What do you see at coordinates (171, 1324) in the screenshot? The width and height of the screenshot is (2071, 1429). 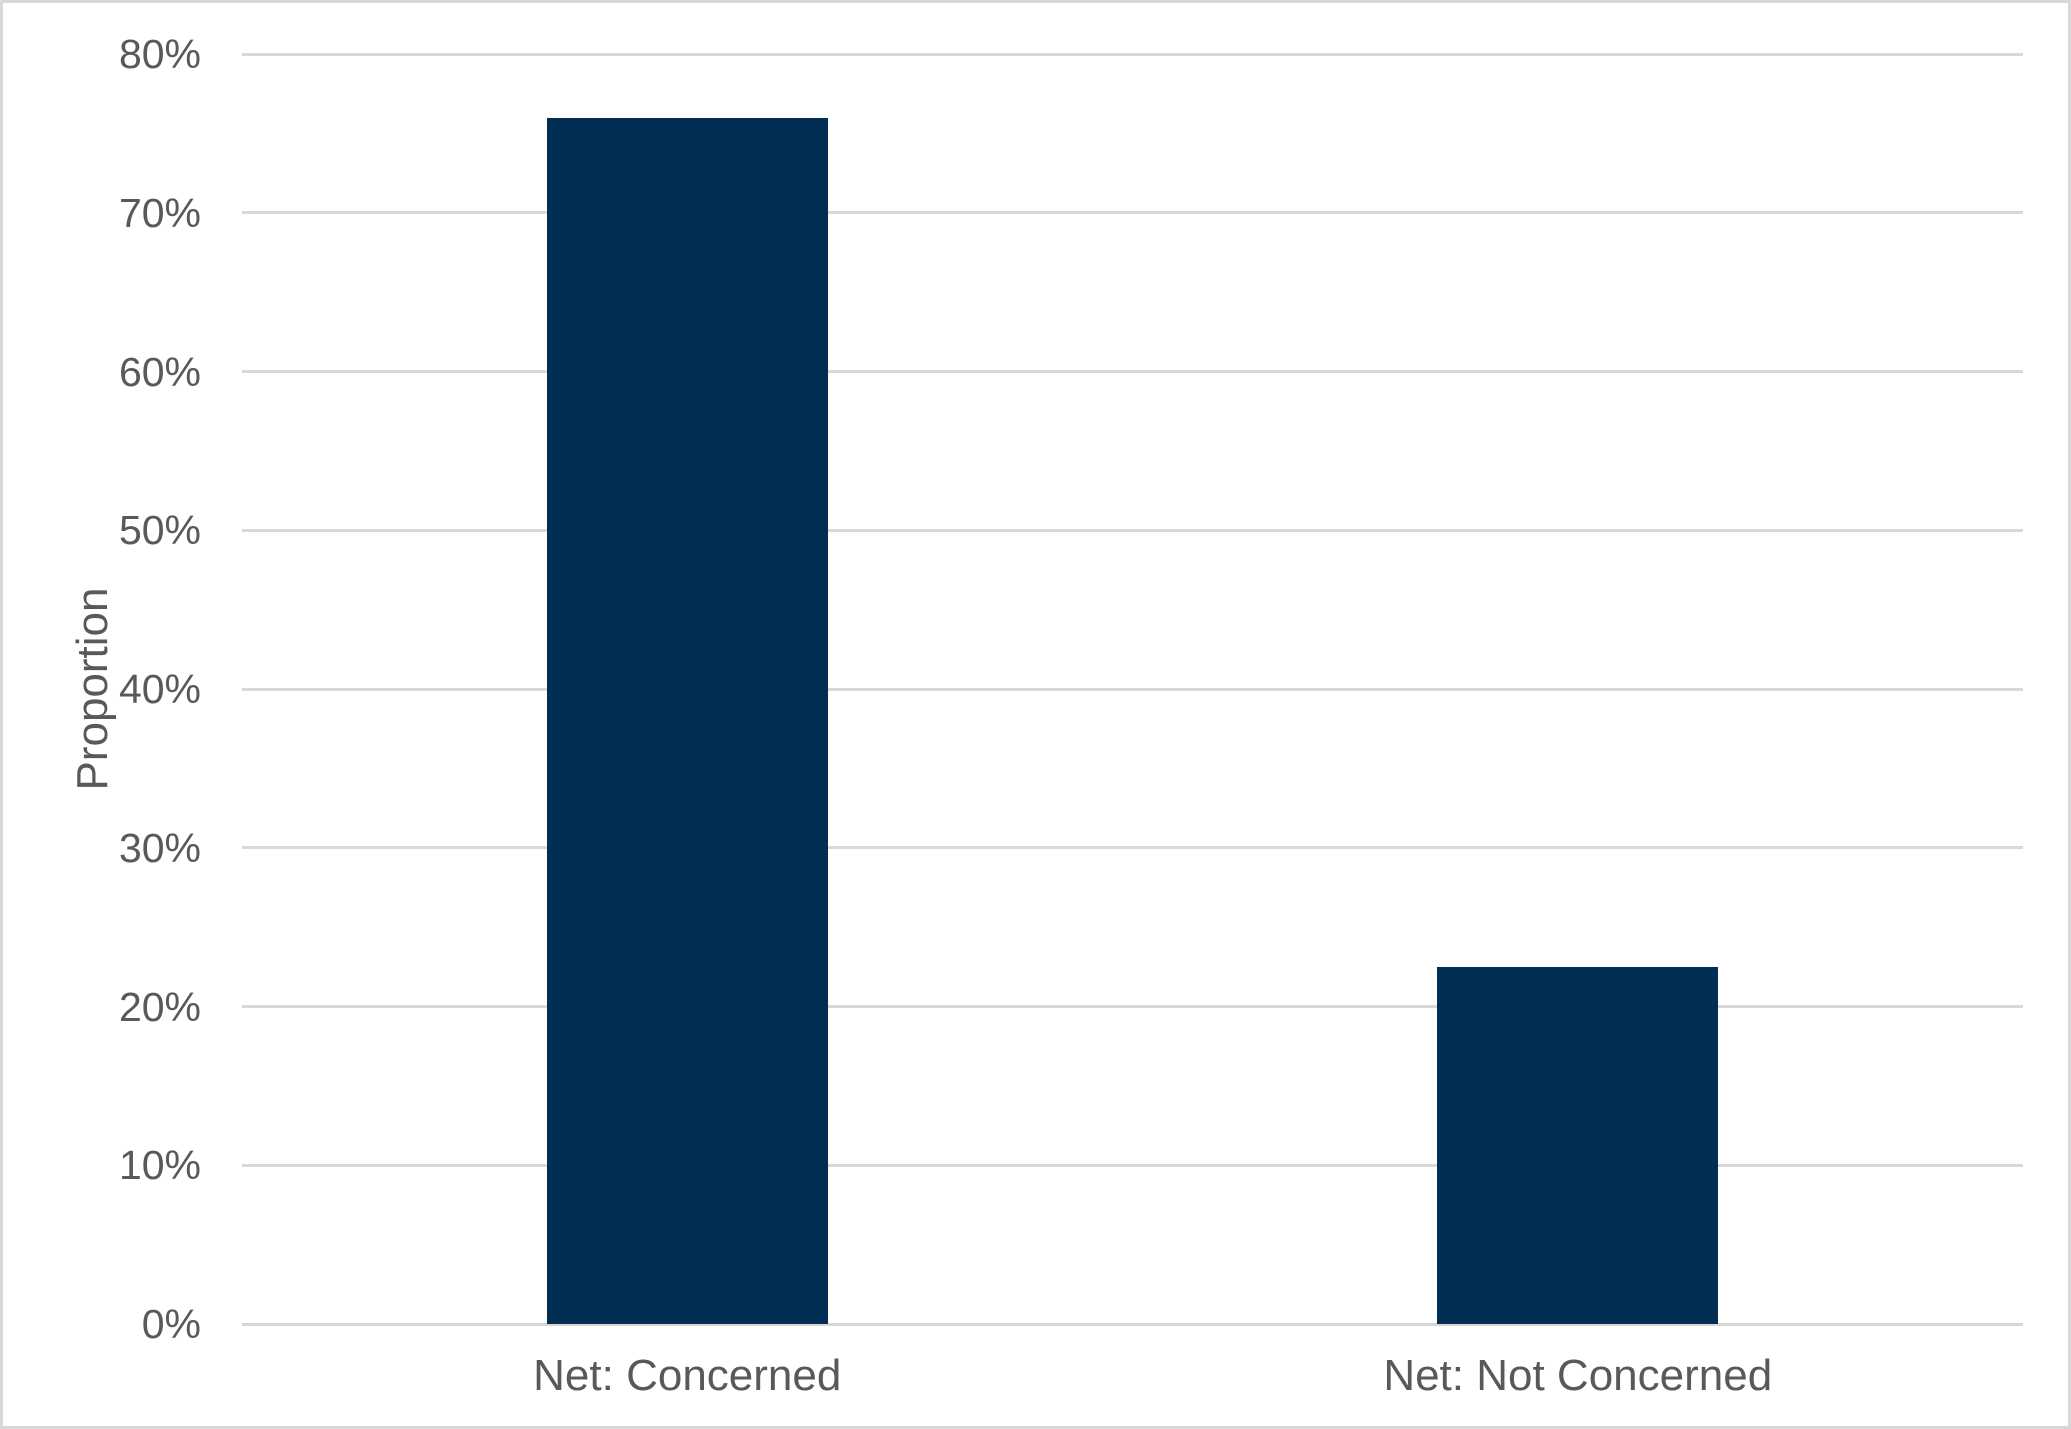 I see `y-tick-label: 0%` at bounding box center [171, 1324].